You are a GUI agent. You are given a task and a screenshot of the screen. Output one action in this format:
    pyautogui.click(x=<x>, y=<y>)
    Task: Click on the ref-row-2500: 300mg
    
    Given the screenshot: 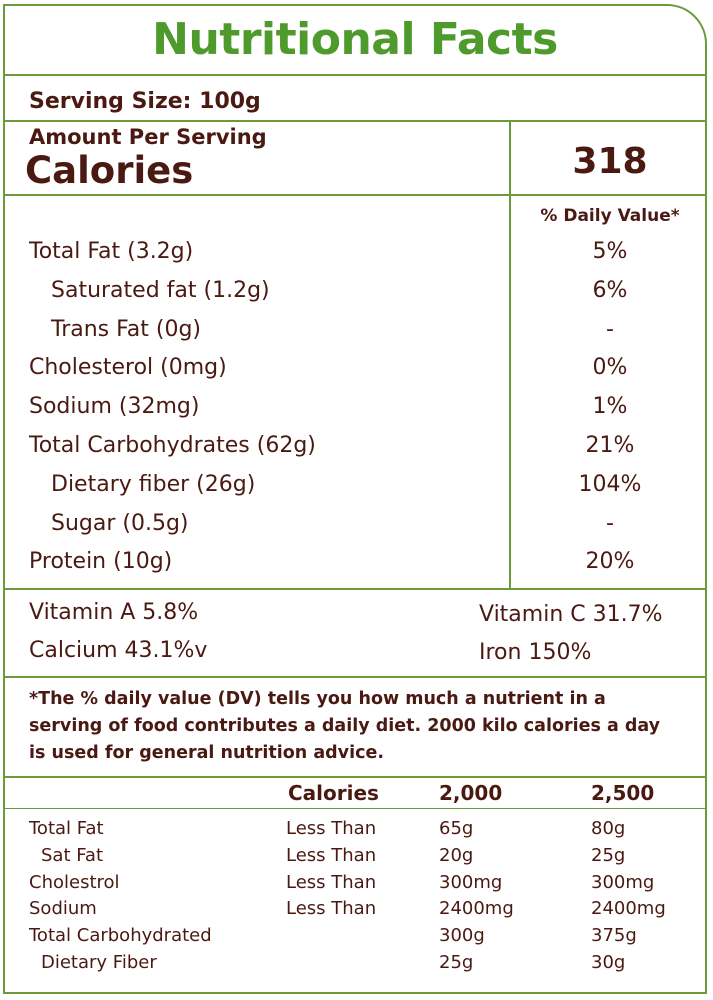 What is the action you would take?
    pyautogui.click(x=623, y=882)
    